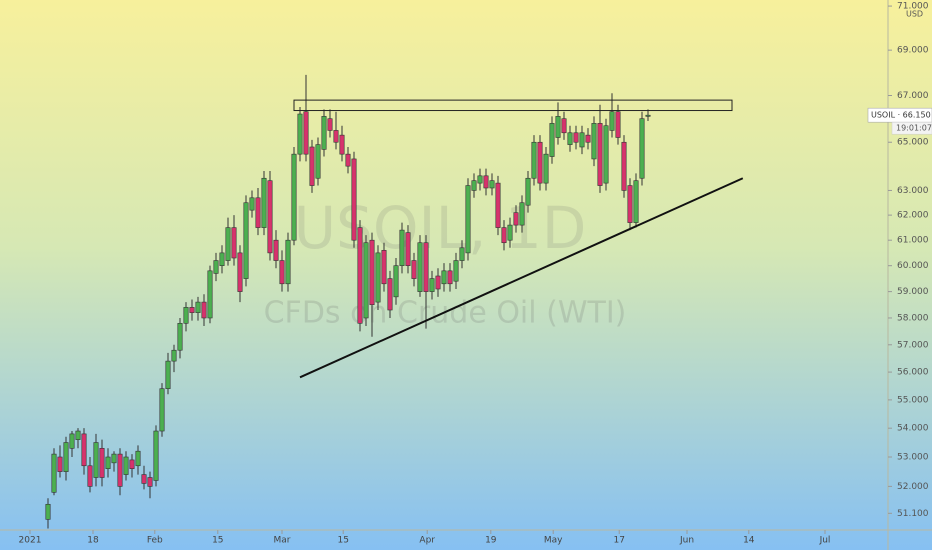 Image resolution: width=932 pixels, height=554 pixels. I want to click on x-tick-label: Mar, so click(282, 541).